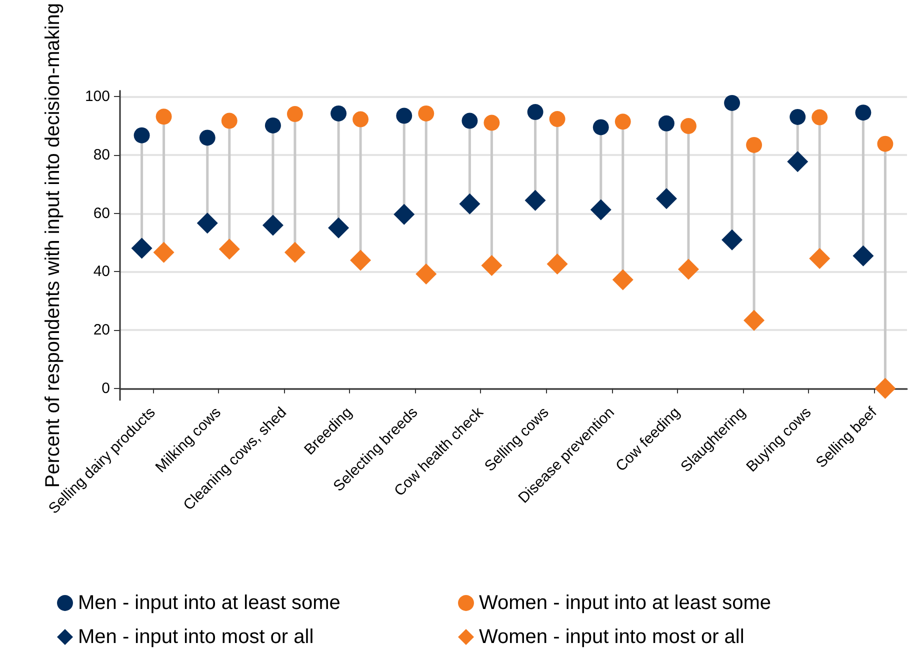 This screenshot has width=909, height=652. I want to click on legend-label: Women - input into at least some, so click(625, 603).